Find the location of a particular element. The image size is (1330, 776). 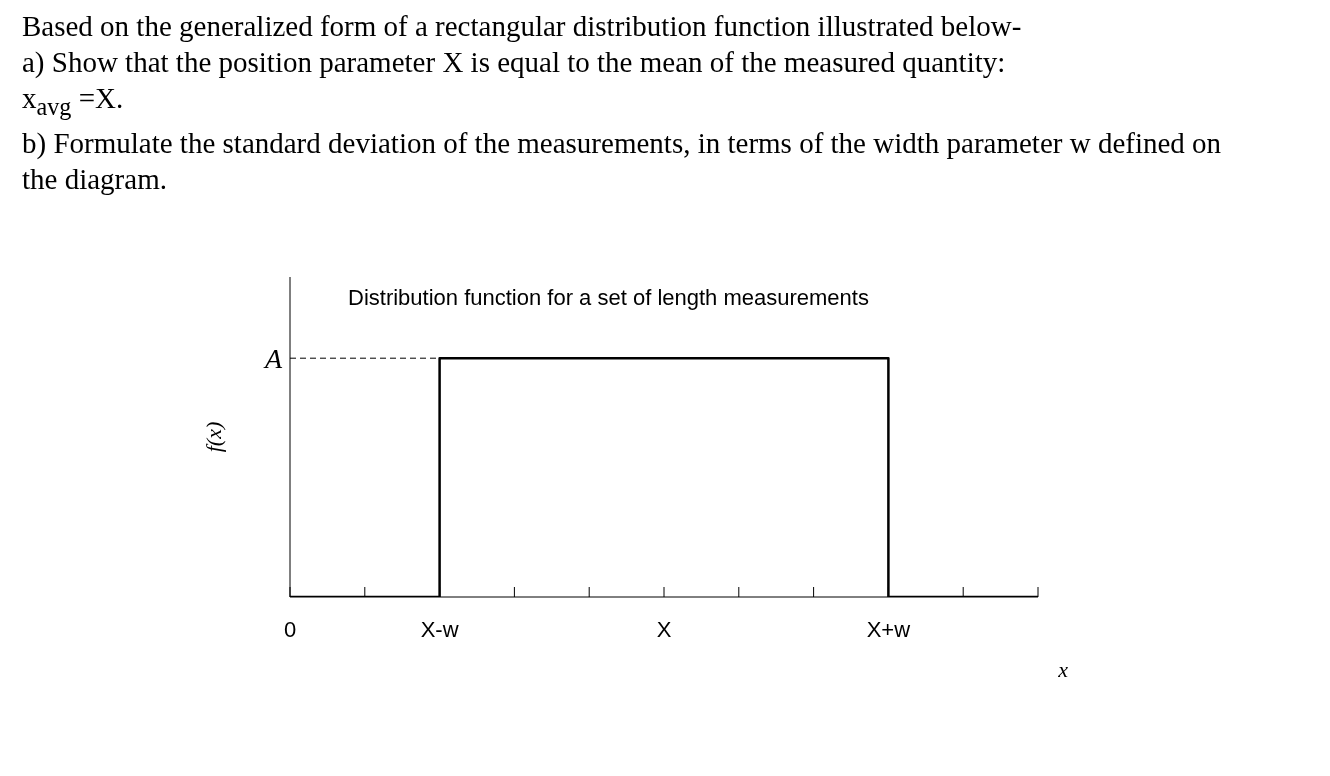

text: x$_{avg}$ =X. is located at coordinates (73, 101).